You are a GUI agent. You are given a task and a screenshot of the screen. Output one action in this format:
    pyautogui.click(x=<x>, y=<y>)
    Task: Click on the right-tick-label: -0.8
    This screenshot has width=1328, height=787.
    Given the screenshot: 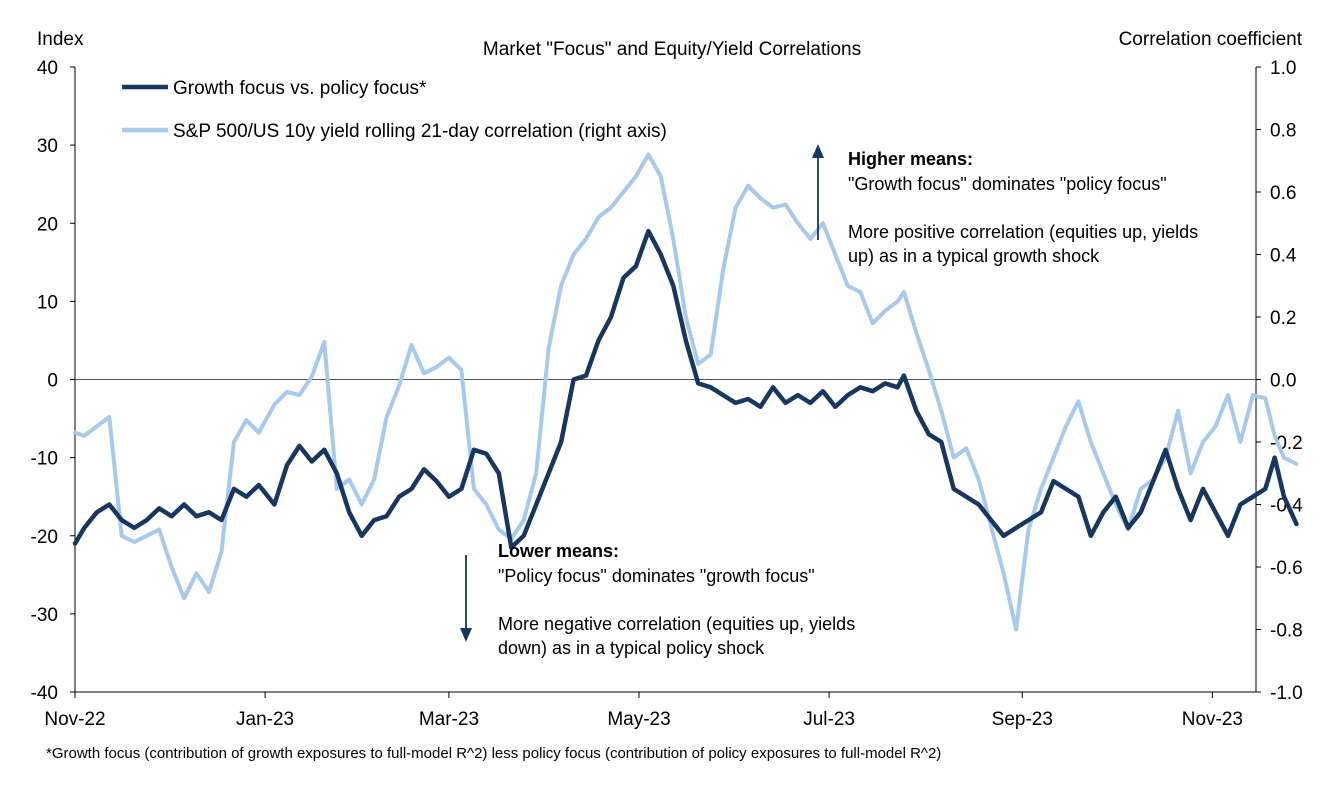 What is the action you would take?
    pyautogui.click(x=1286, y=631)
    